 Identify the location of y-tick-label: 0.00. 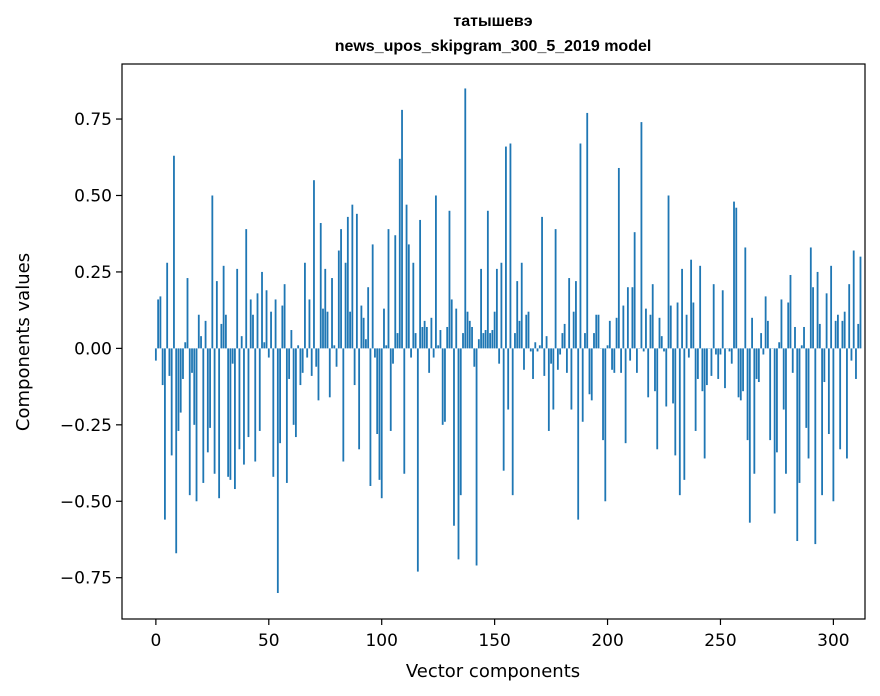
(93, 349).